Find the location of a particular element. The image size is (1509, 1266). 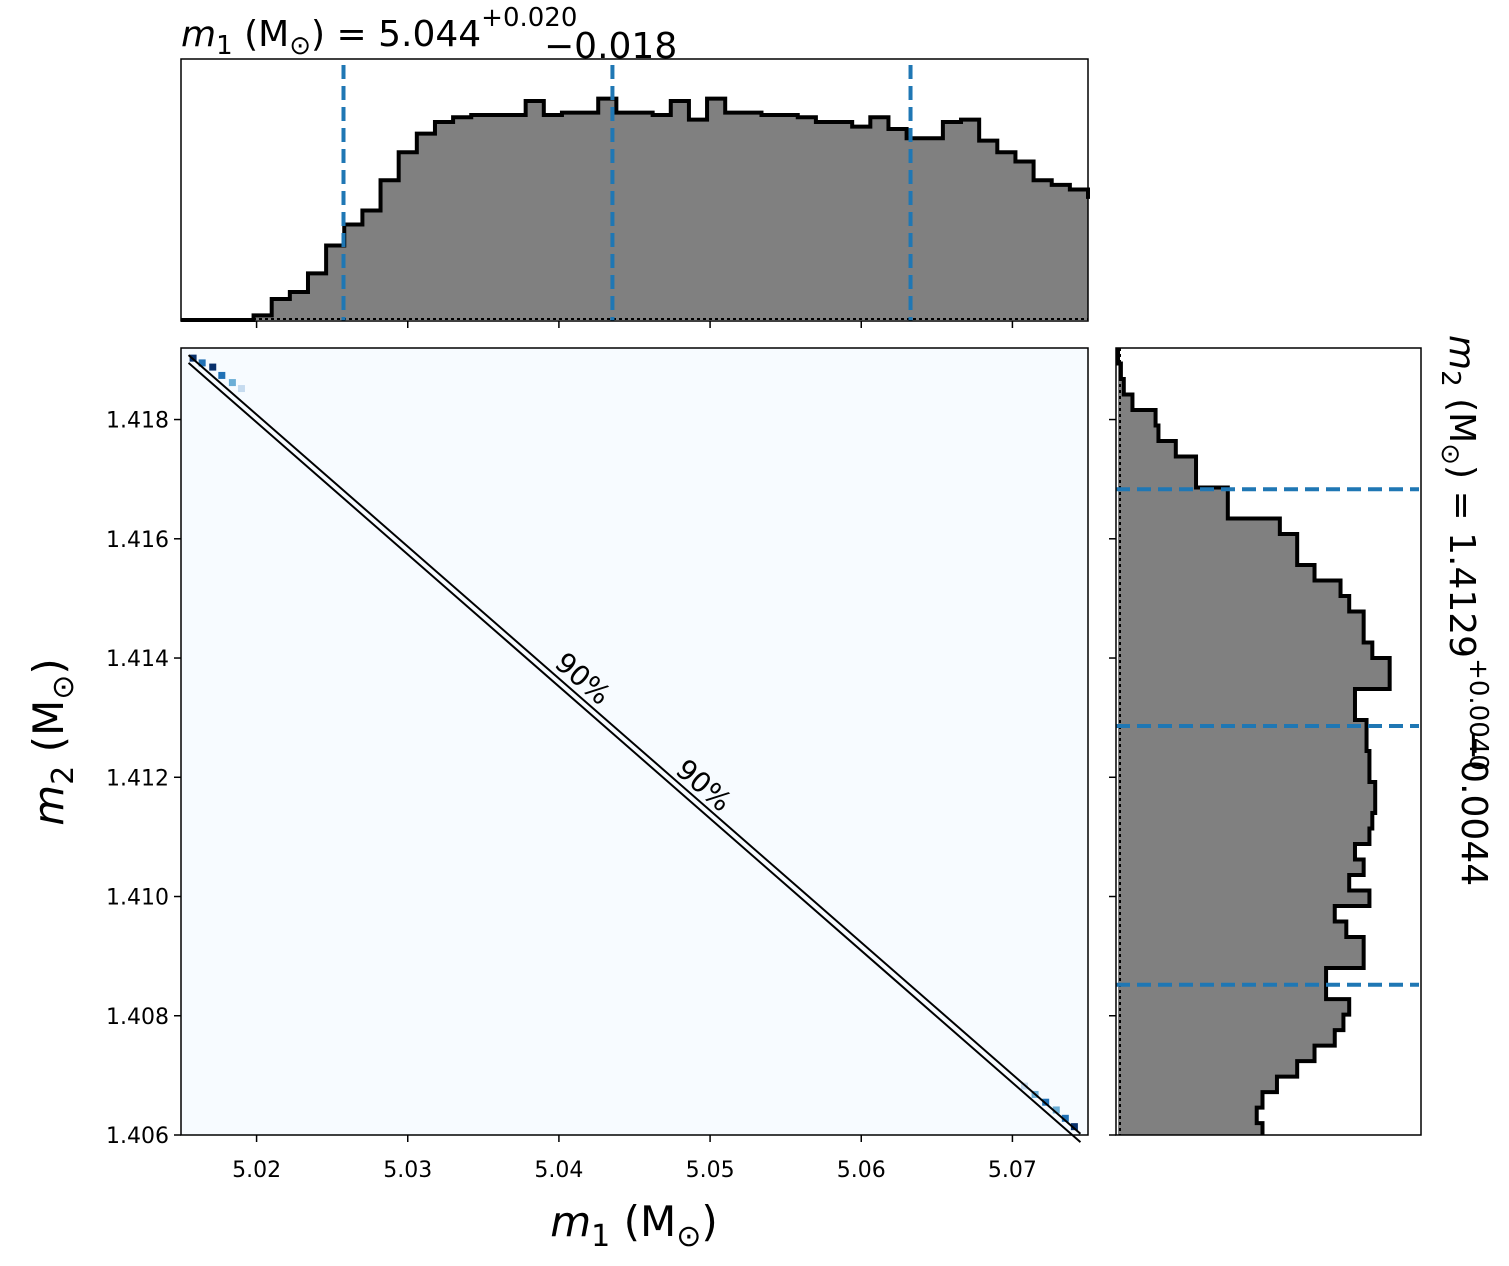

right-y-ticks is located at coordinates (1112, 777).